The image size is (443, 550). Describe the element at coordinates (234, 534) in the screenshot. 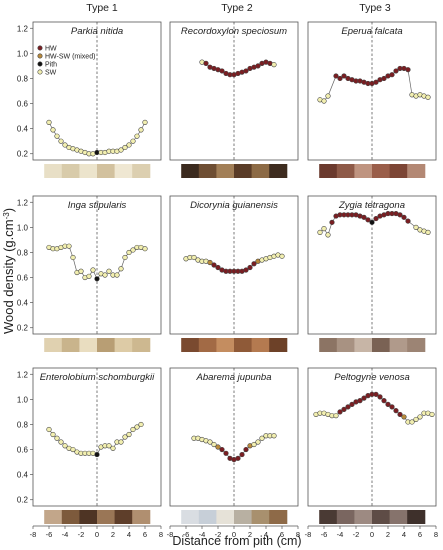

I see `x-tick-label: 0` at that location.